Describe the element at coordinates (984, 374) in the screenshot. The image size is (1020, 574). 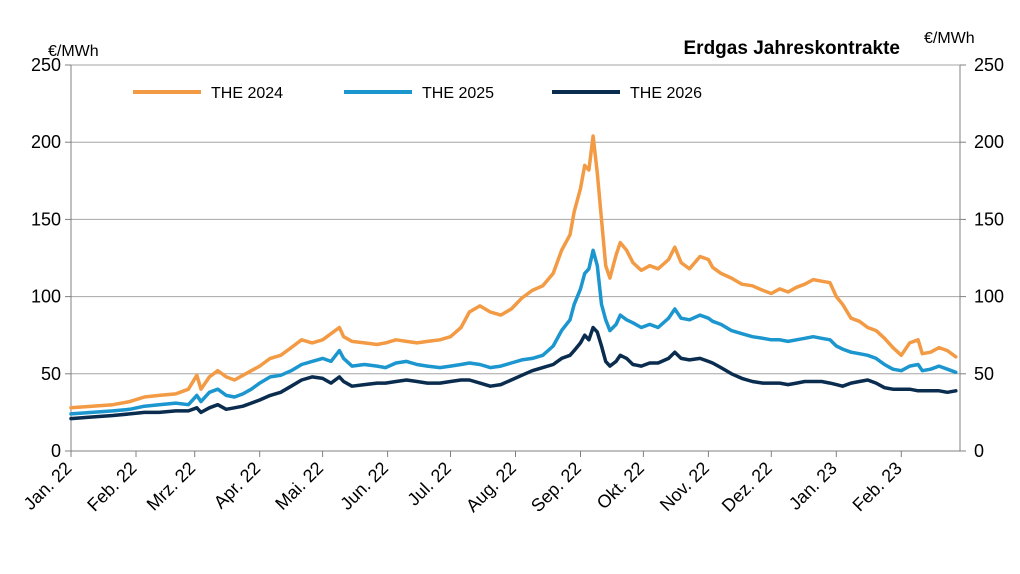
I see `y-tick-label-right-50: 50` at that location.